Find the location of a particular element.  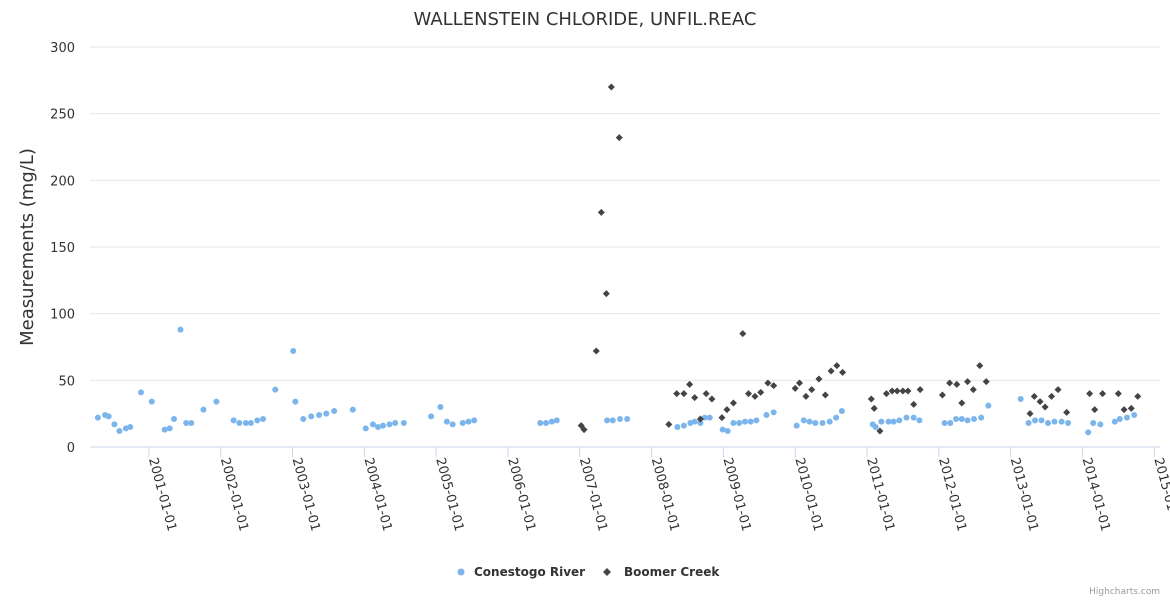

credits-link: Highcharts.com is located at coordinates (1124, 592).